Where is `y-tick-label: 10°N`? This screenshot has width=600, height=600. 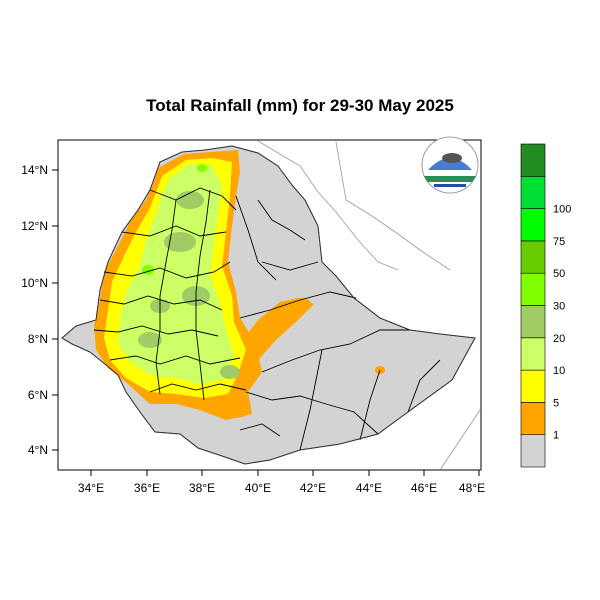
y-tick-label: 10°N is located at coordinates (34, 283).